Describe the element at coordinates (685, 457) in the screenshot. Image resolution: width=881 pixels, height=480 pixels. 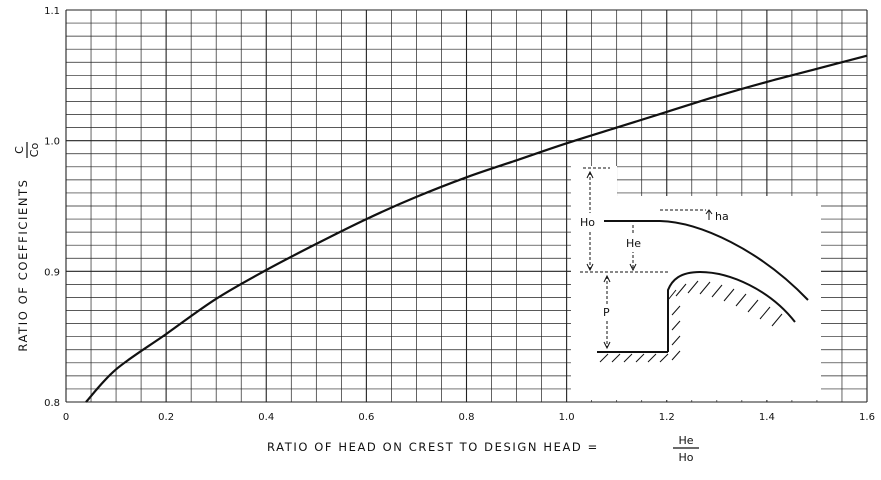
I see `x-fraction-denominator: Ho` at that location.